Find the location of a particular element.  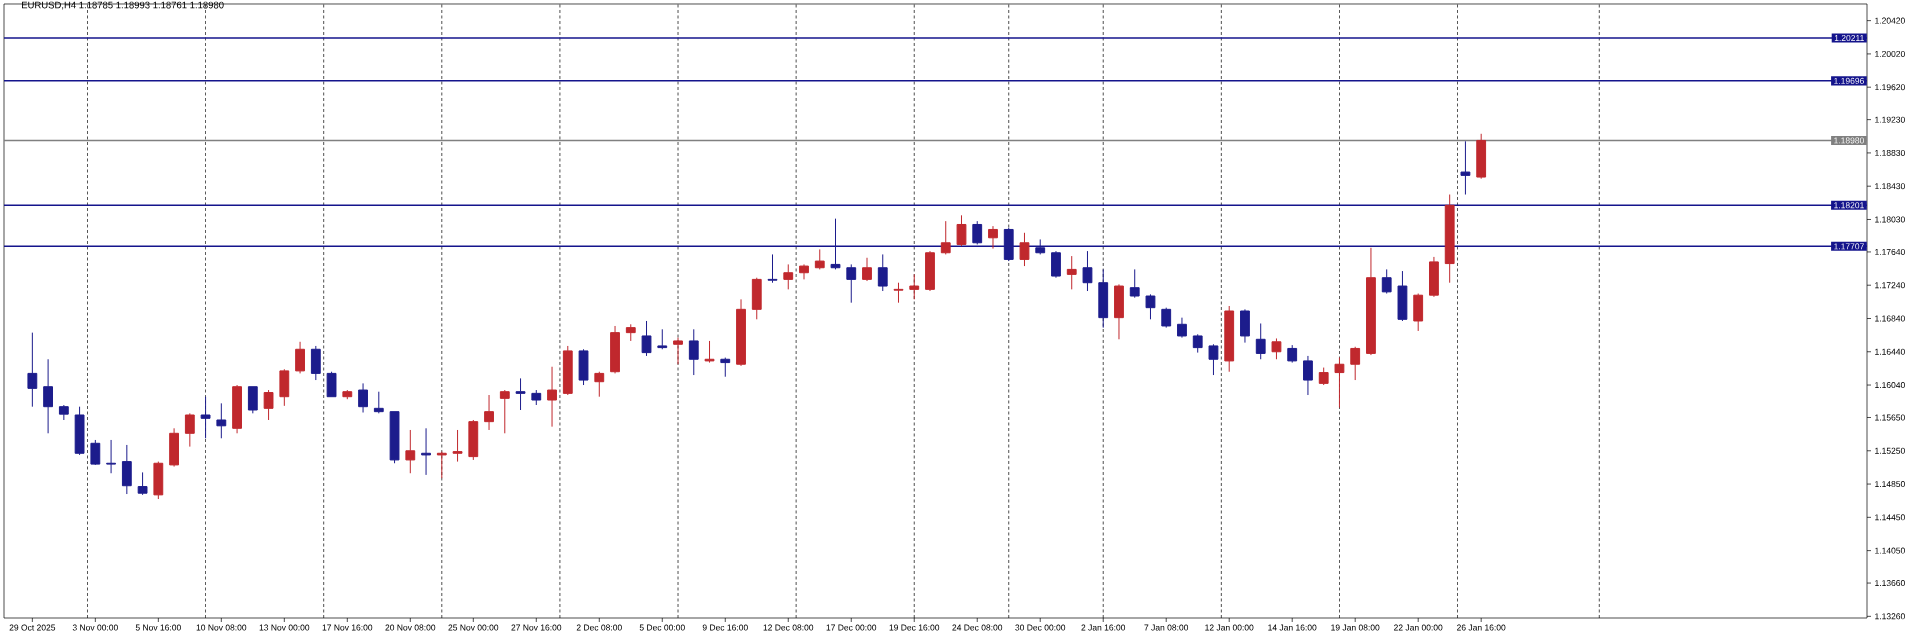

x-tick-label: 24 Dec 08:00 is located at coordinates (977, 627).